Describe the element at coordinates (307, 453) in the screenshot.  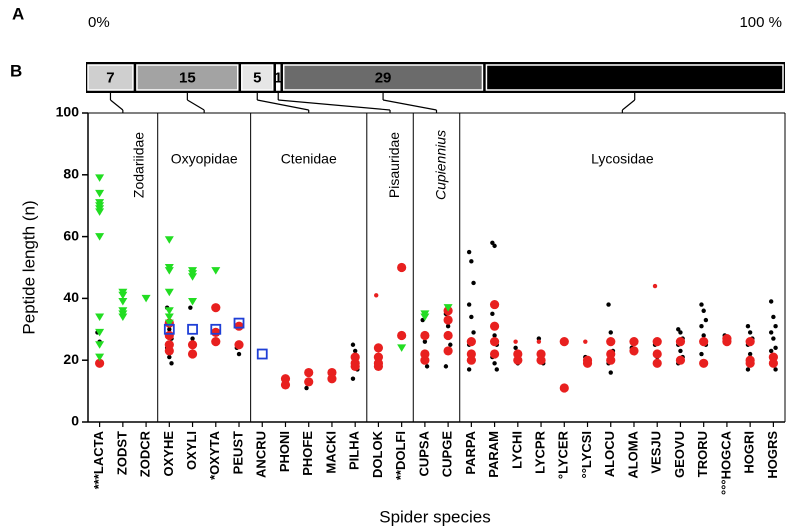
I see `x-tick-label: PHOFE` at that location.